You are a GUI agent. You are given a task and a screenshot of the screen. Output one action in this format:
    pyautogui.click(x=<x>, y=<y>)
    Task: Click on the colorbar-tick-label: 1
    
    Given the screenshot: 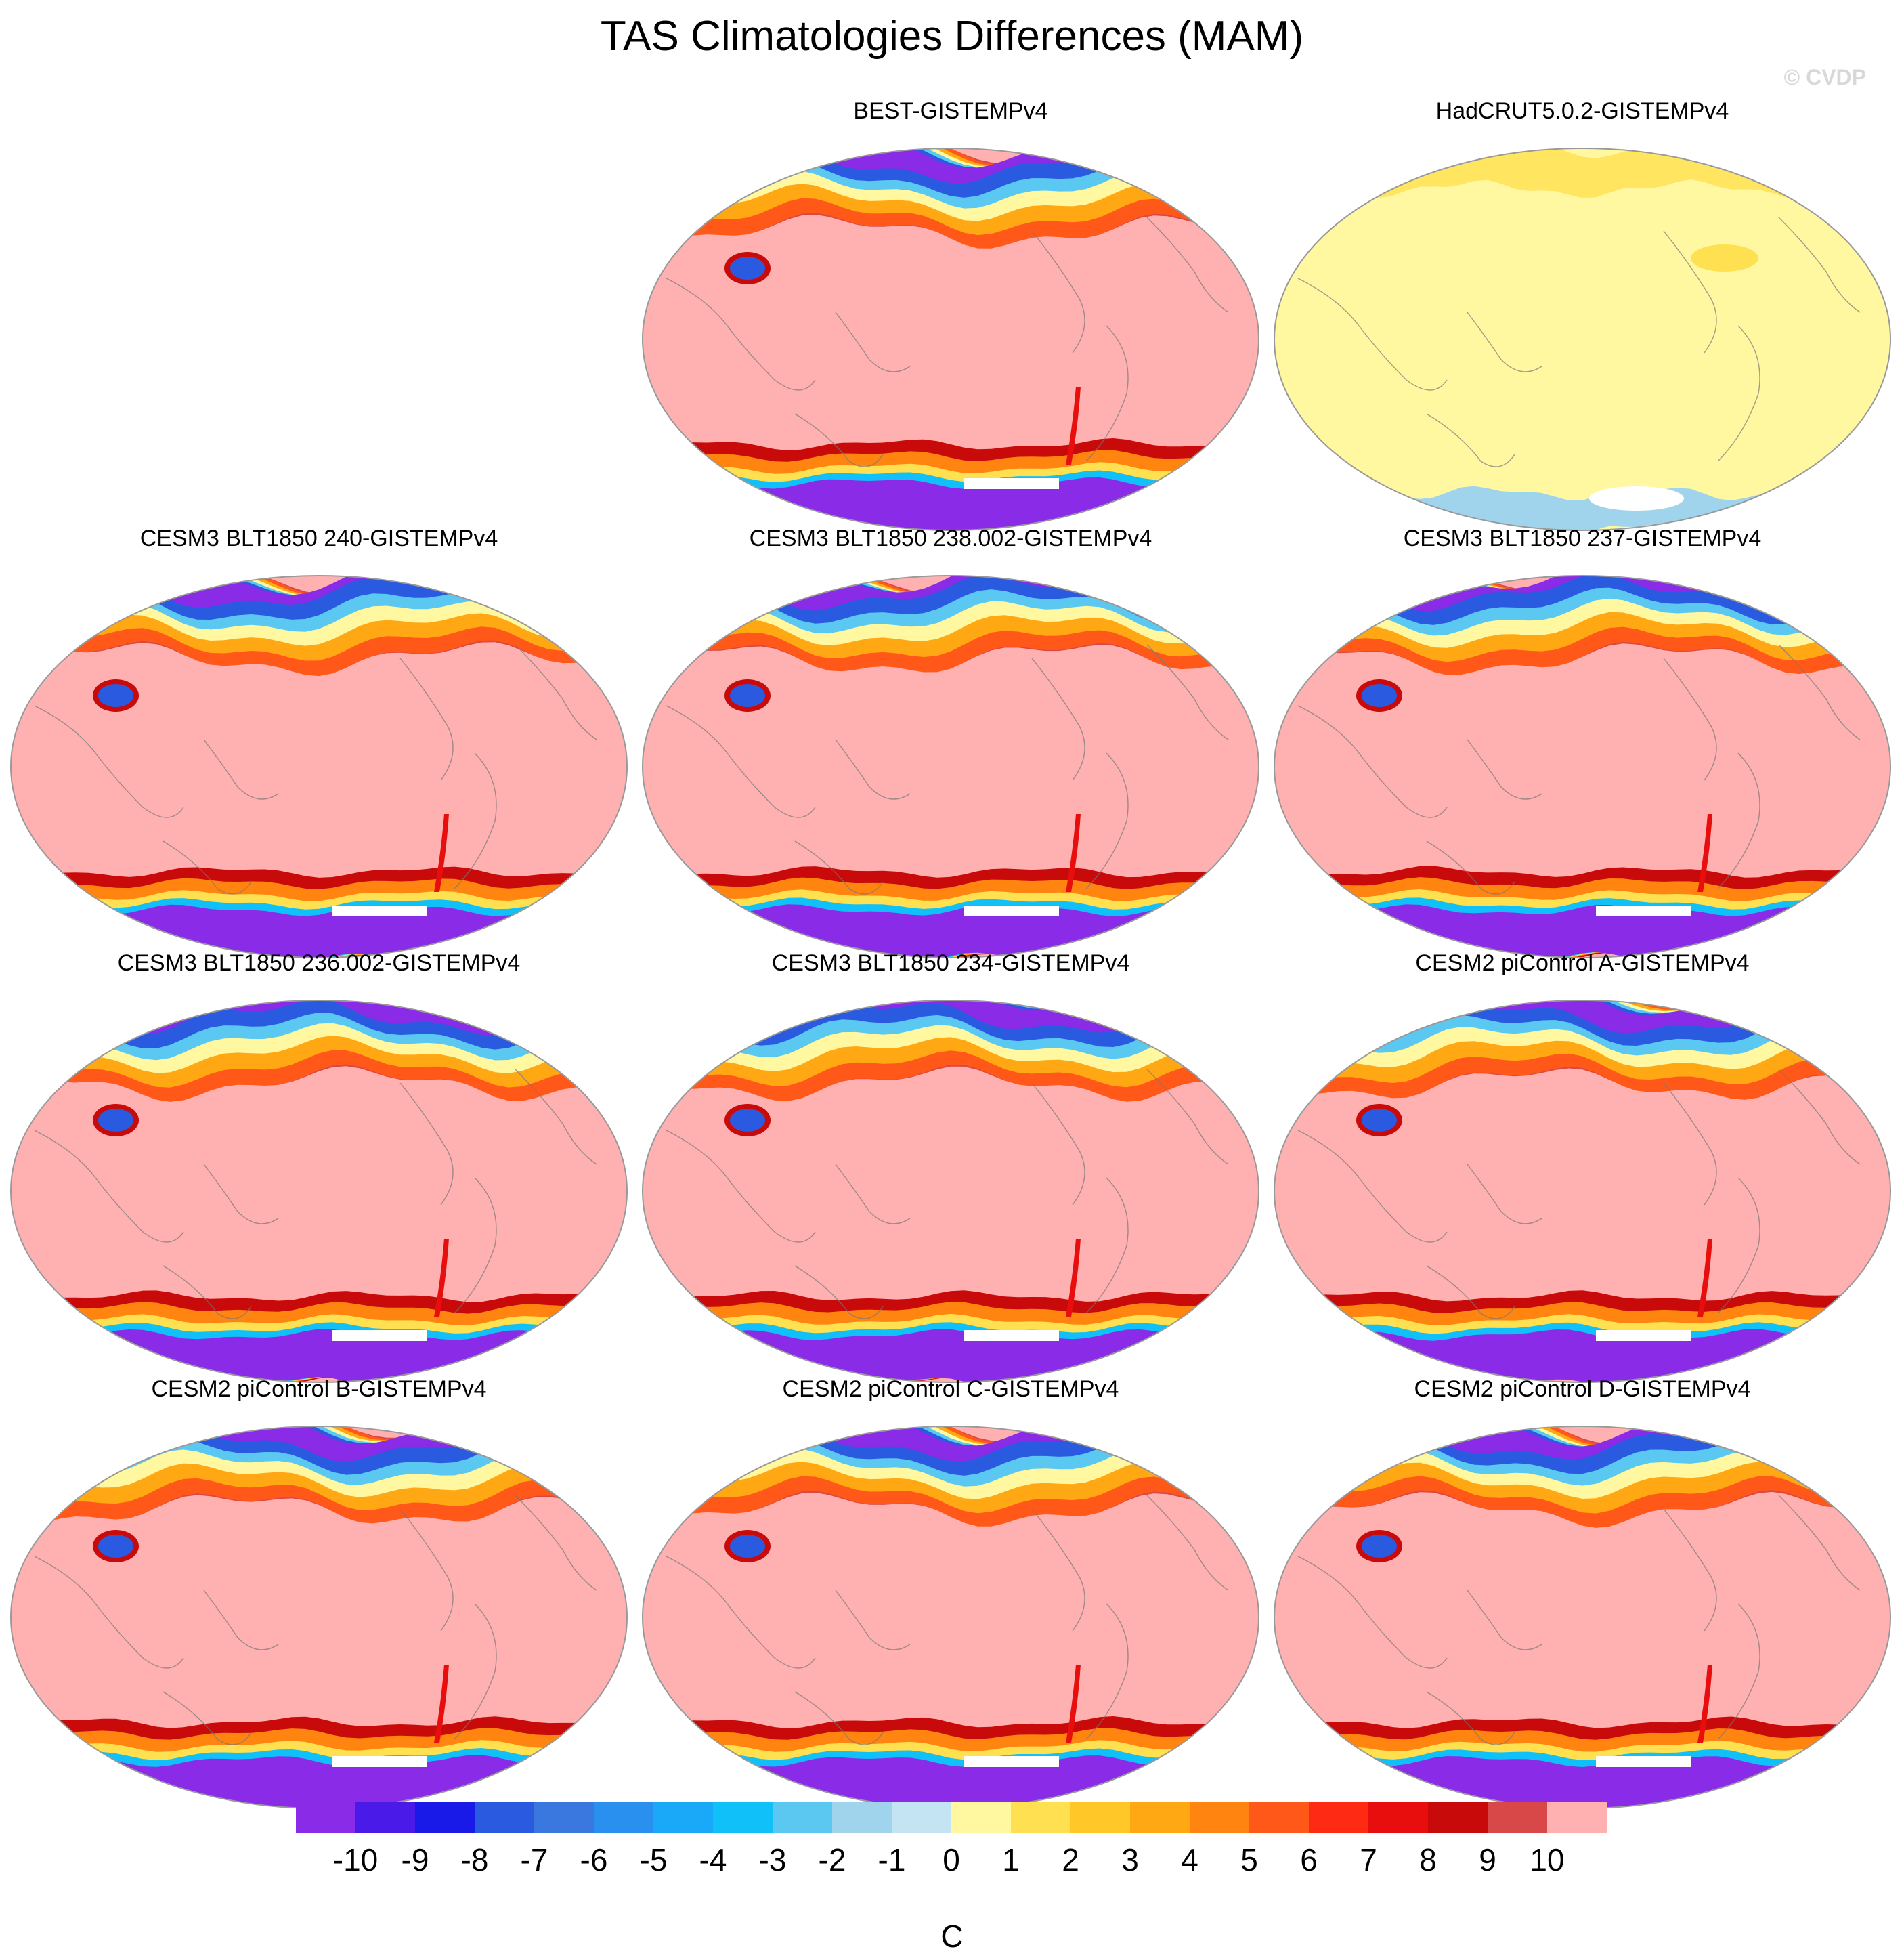 What is the action you would take?
    pyautogui.click(x=1011, y=1859)
    